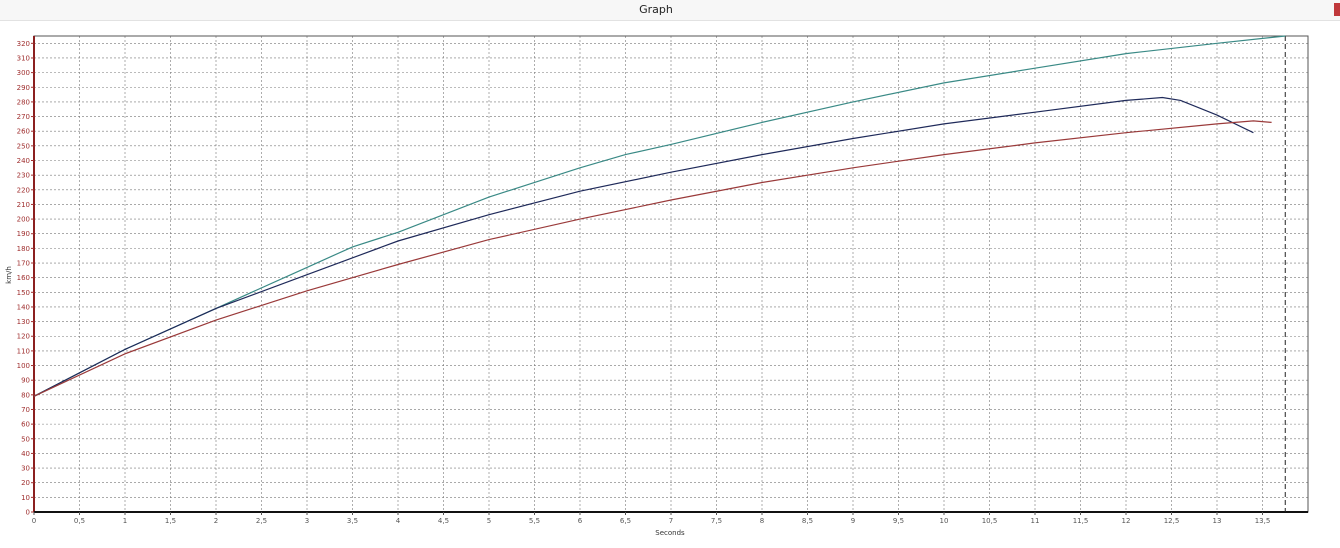 The image size is (1340, 548). What do you see at coordinates (1172, 521) in the screenshot?
I see `x-tick-label: 12,5` at bounding box center [1172, 521].